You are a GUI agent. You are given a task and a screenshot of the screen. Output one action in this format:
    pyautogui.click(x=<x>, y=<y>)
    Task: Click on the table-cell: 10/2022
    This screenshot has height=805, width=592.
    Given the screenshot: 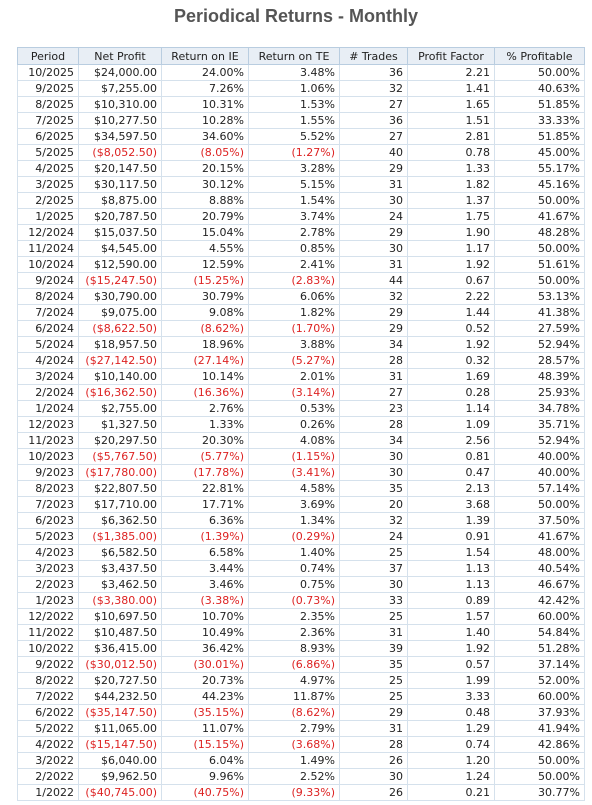 What is the action you would take?
    pyautogui.click(x=48, y=648)
    